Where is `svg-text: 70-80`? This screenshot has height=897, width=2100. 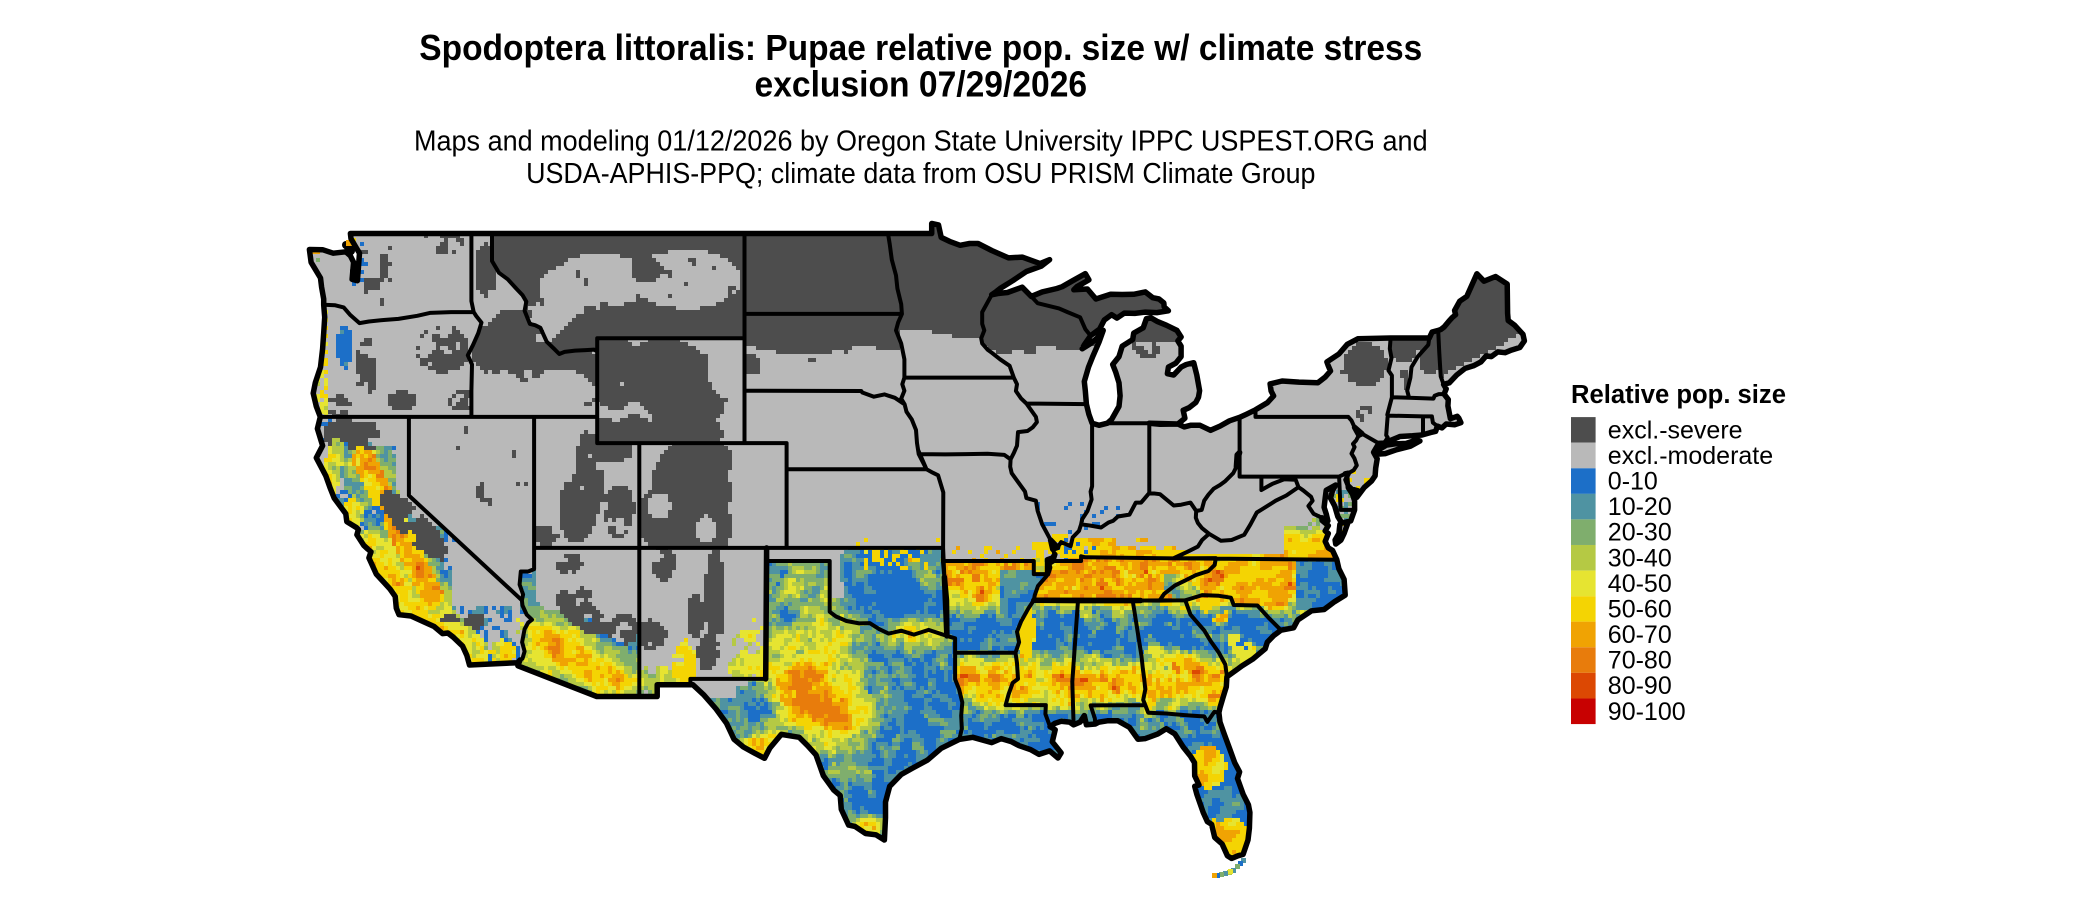 svg-text: 70-80 is located at coordinates (1640, 661).